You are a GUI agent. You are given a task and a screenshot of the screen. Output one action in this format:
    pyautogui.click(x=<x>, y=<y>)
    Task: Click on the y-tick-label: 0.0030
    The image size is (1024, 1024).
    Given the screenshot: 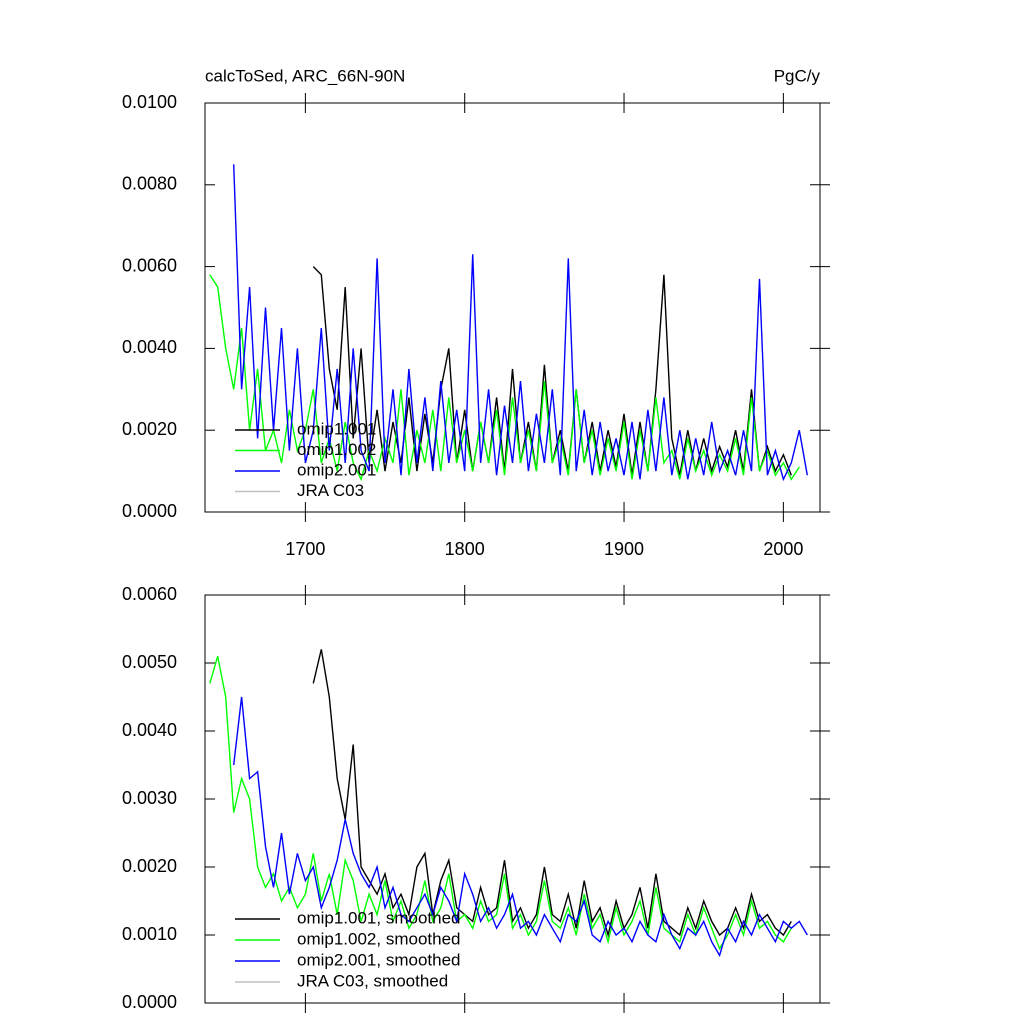 What is the action you would take?
    pyautogui.click(x=149, y=798)
    